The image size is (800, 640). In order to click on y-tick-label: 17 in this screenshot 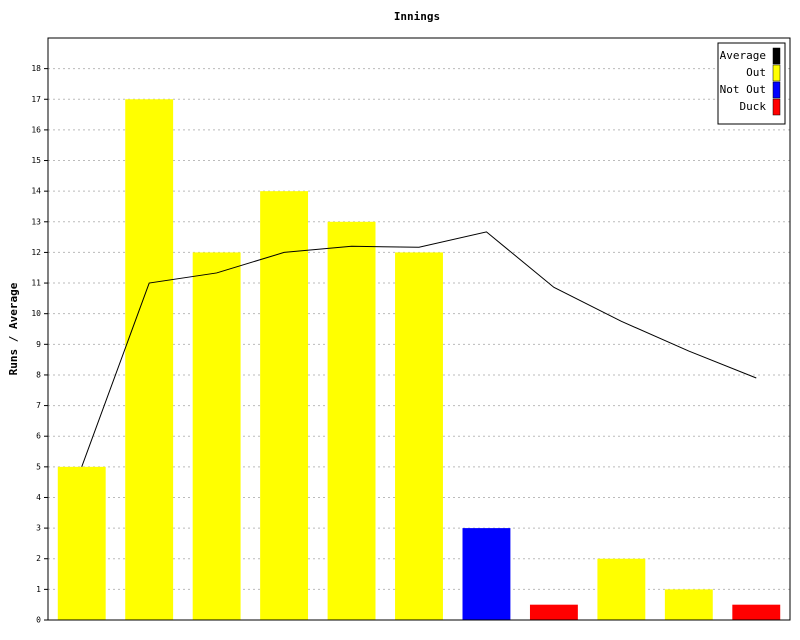, I will do `click(36, 99)`.